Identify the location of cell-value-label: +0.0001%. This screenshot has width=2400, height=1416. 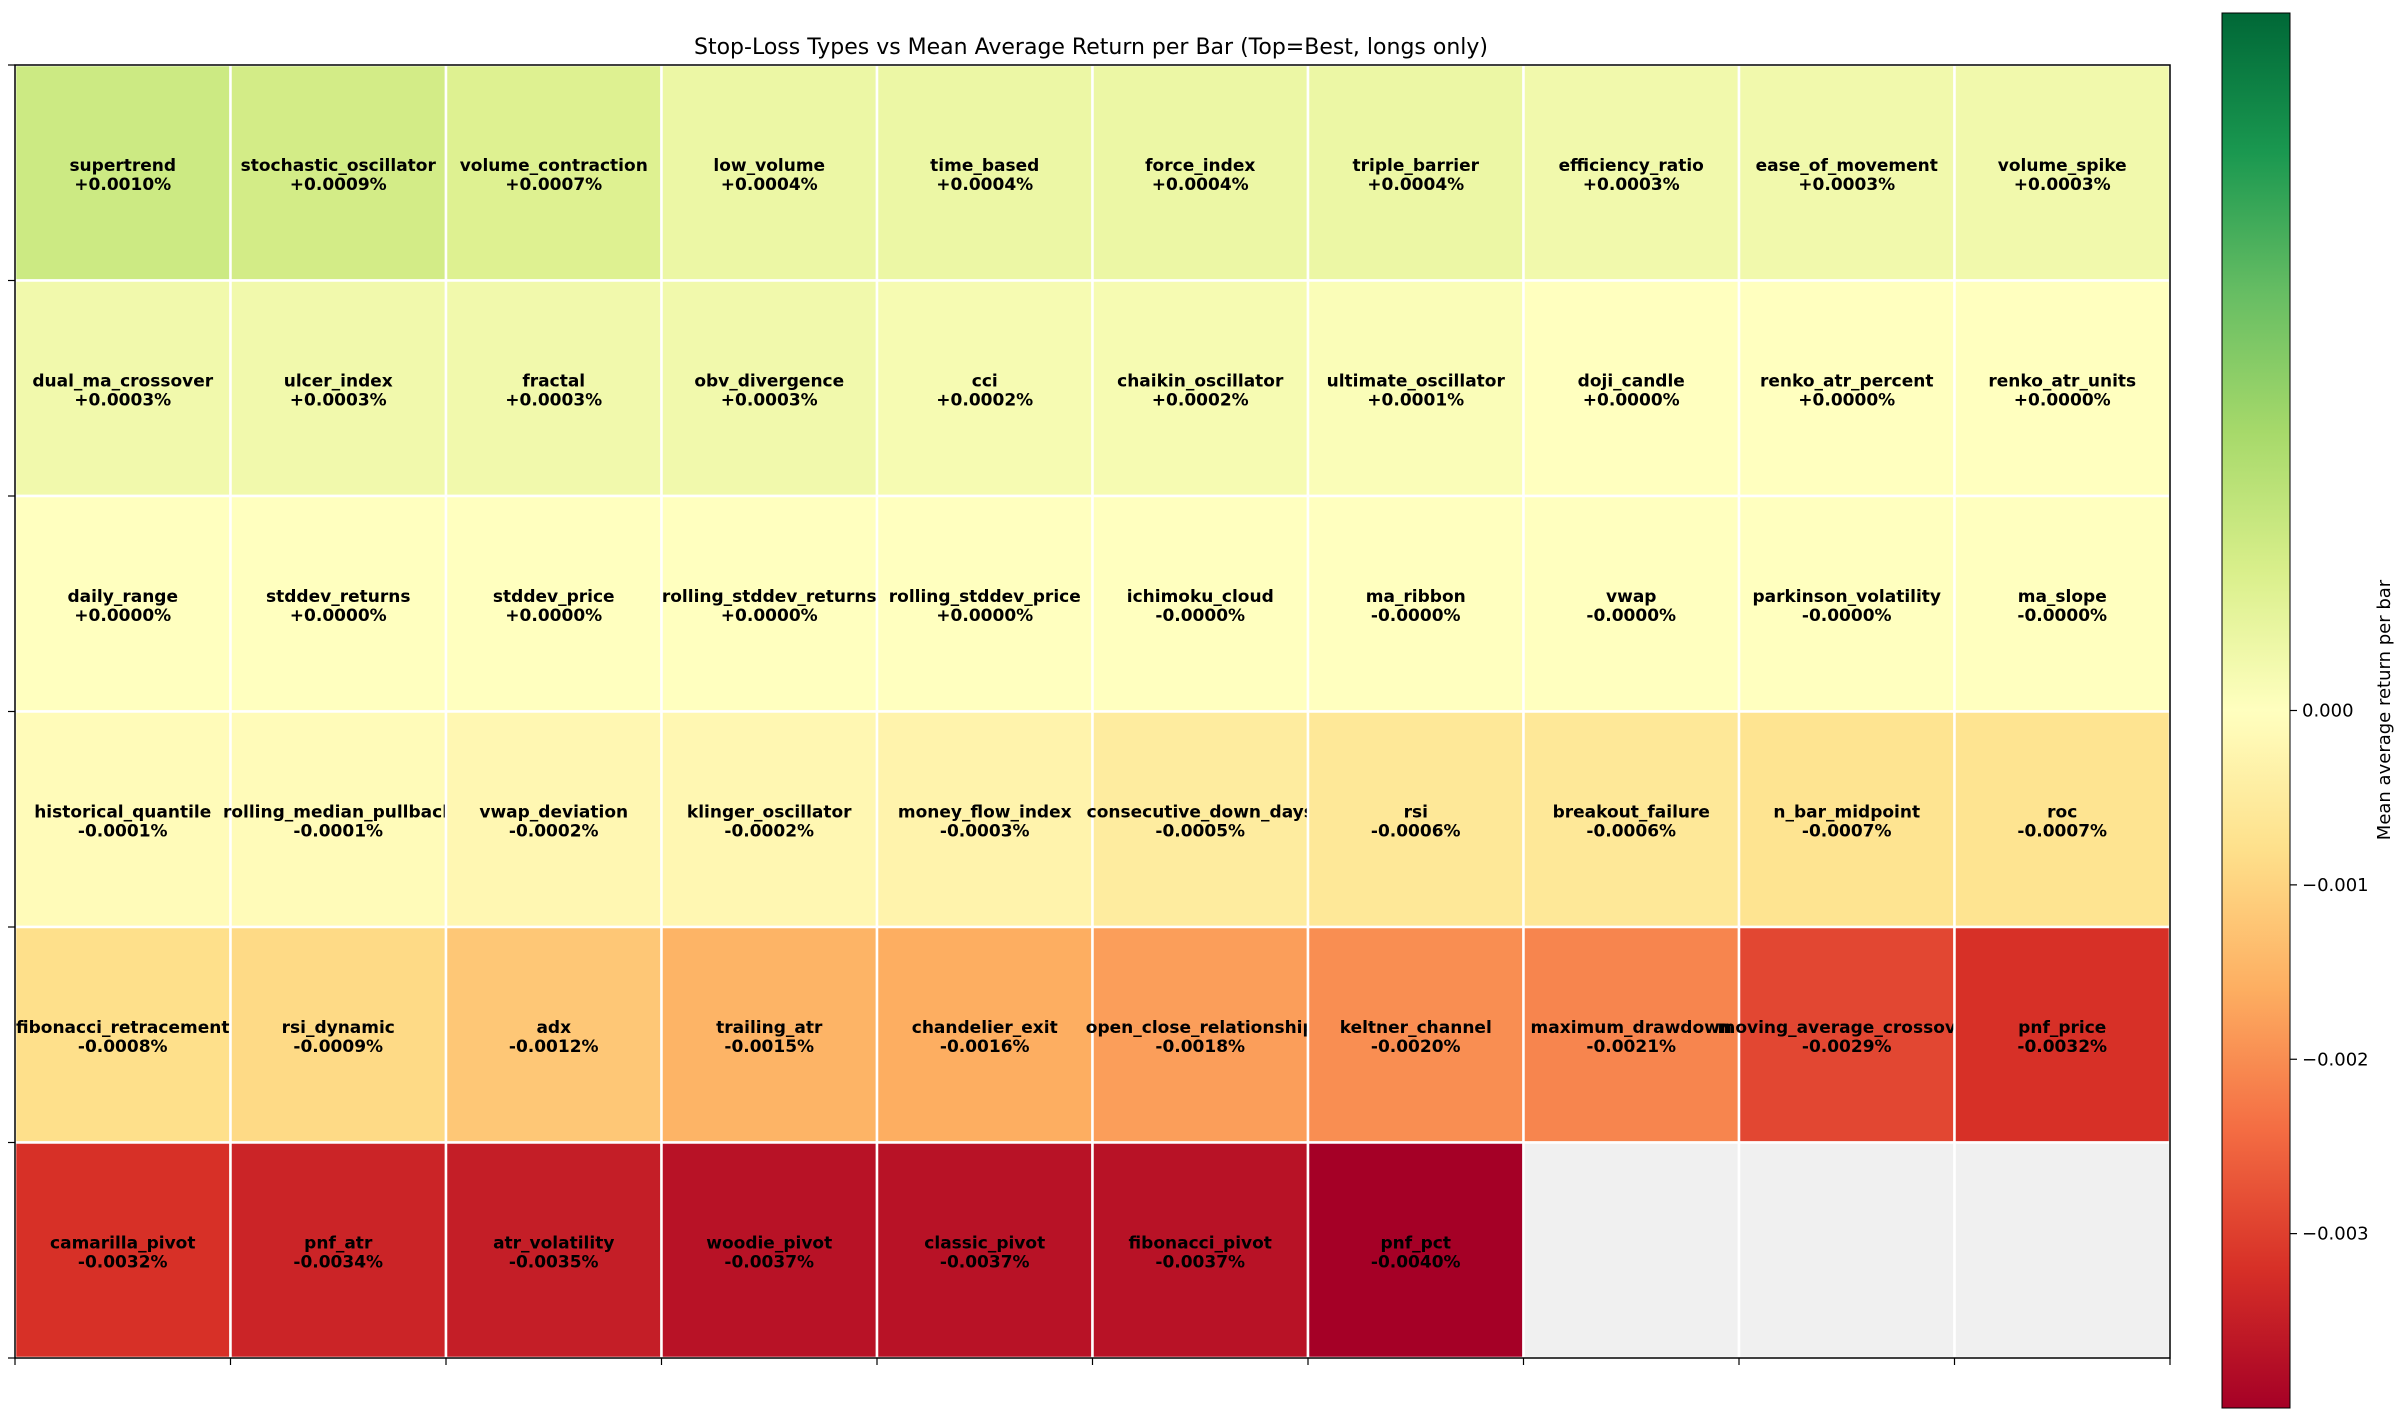
(1415, 400).